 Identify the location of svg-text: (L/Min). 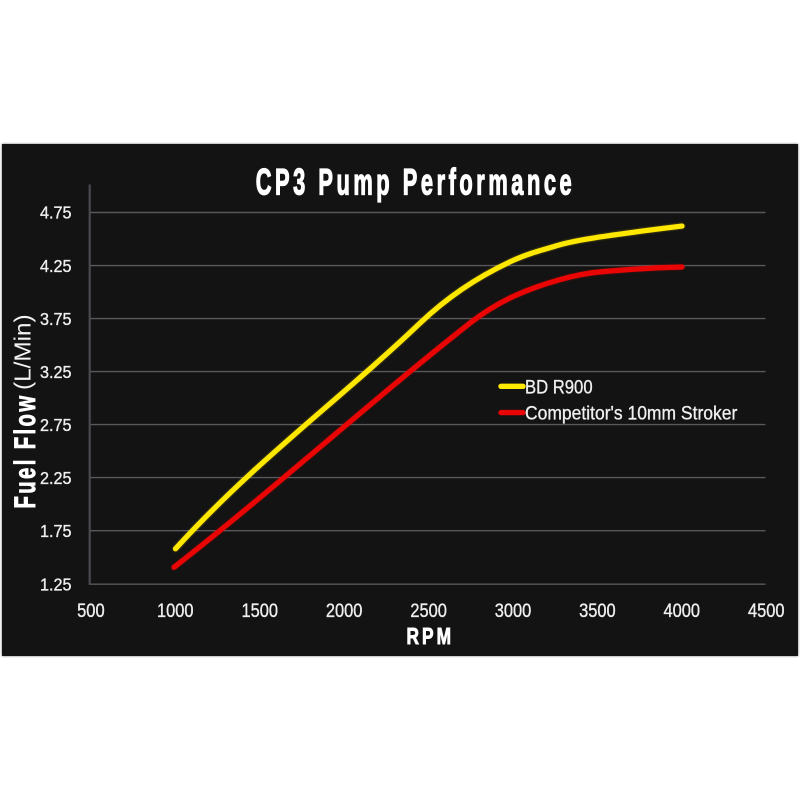
(23, 352).